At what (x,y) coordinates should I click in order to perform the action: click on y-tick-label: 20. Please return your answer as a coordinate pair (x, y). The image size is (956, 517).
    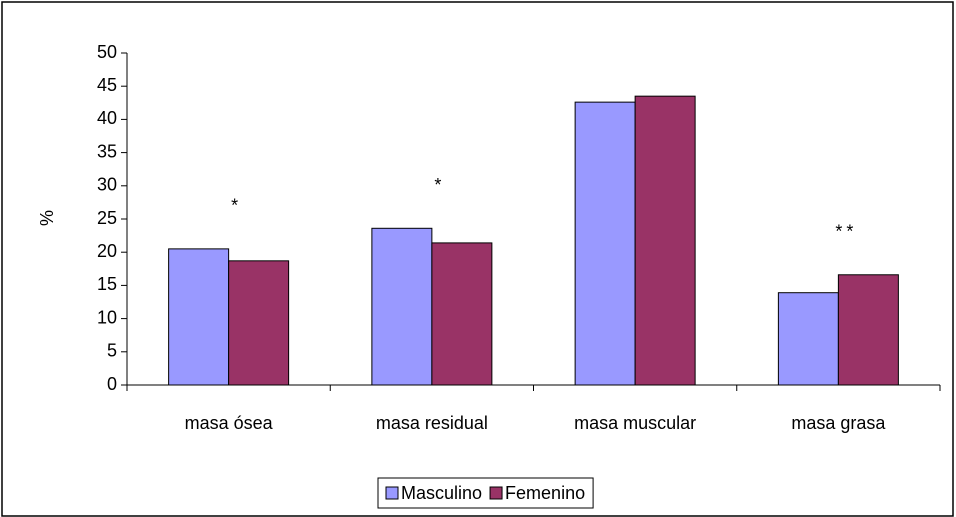
    Looking at the image, I should click on (107, 251).